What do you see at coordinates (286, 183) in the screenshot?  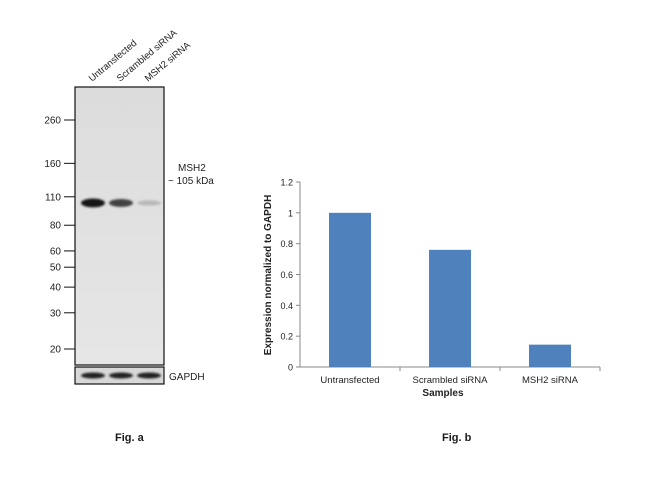 I see `y-tick-label: 1.2` at bounding box center [286, 183].